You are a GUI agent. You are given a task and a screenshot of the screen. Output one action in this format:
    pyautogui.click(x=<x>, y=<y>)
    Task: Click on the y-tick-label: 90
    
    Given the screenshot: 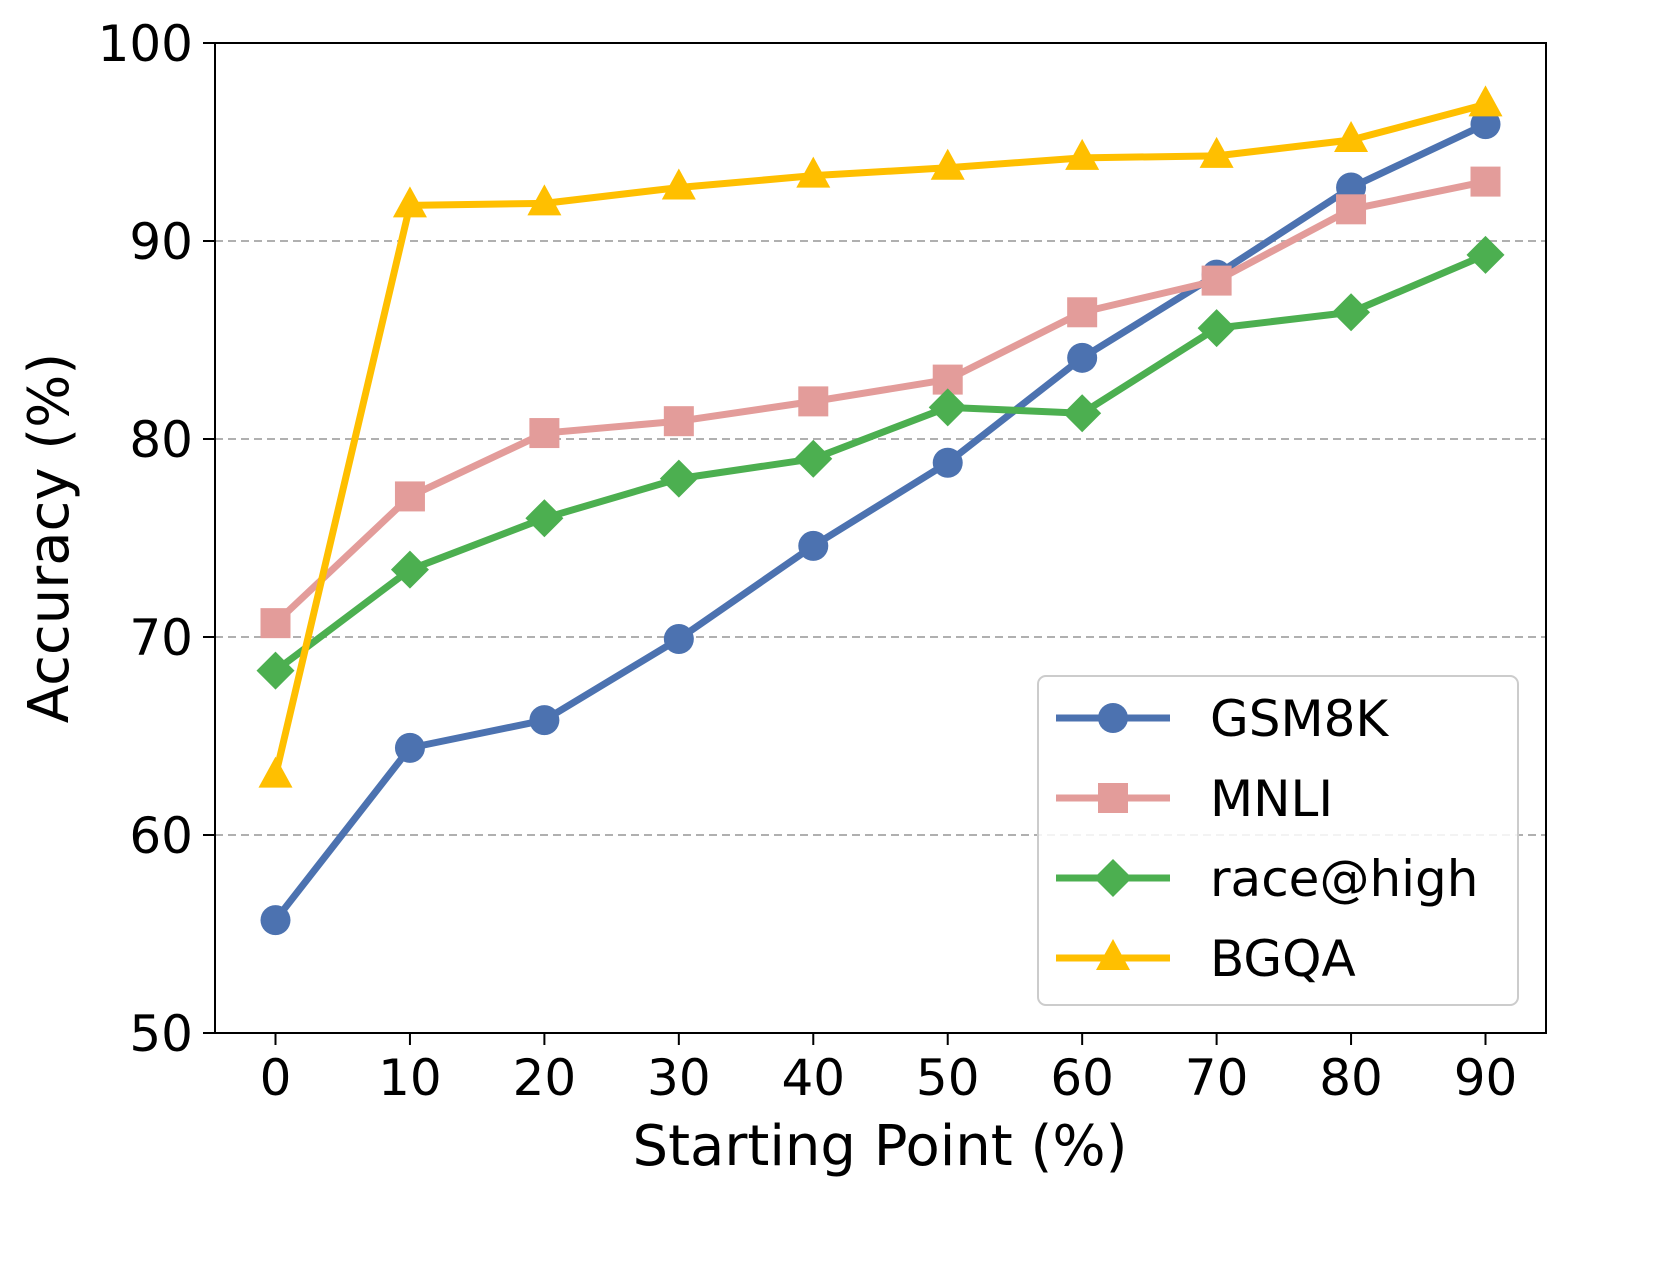 What is the action you would take?
    pyautogui.click(x=161, y=242)
    